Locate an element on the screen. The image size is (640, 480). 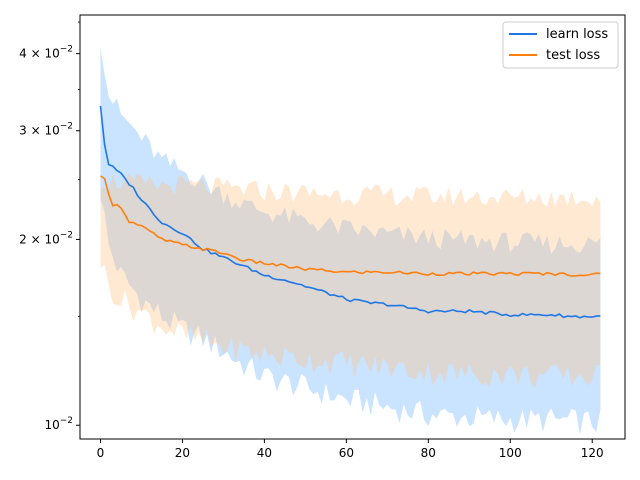
x-tick-label: 60 is located at coordinates (346, 453).